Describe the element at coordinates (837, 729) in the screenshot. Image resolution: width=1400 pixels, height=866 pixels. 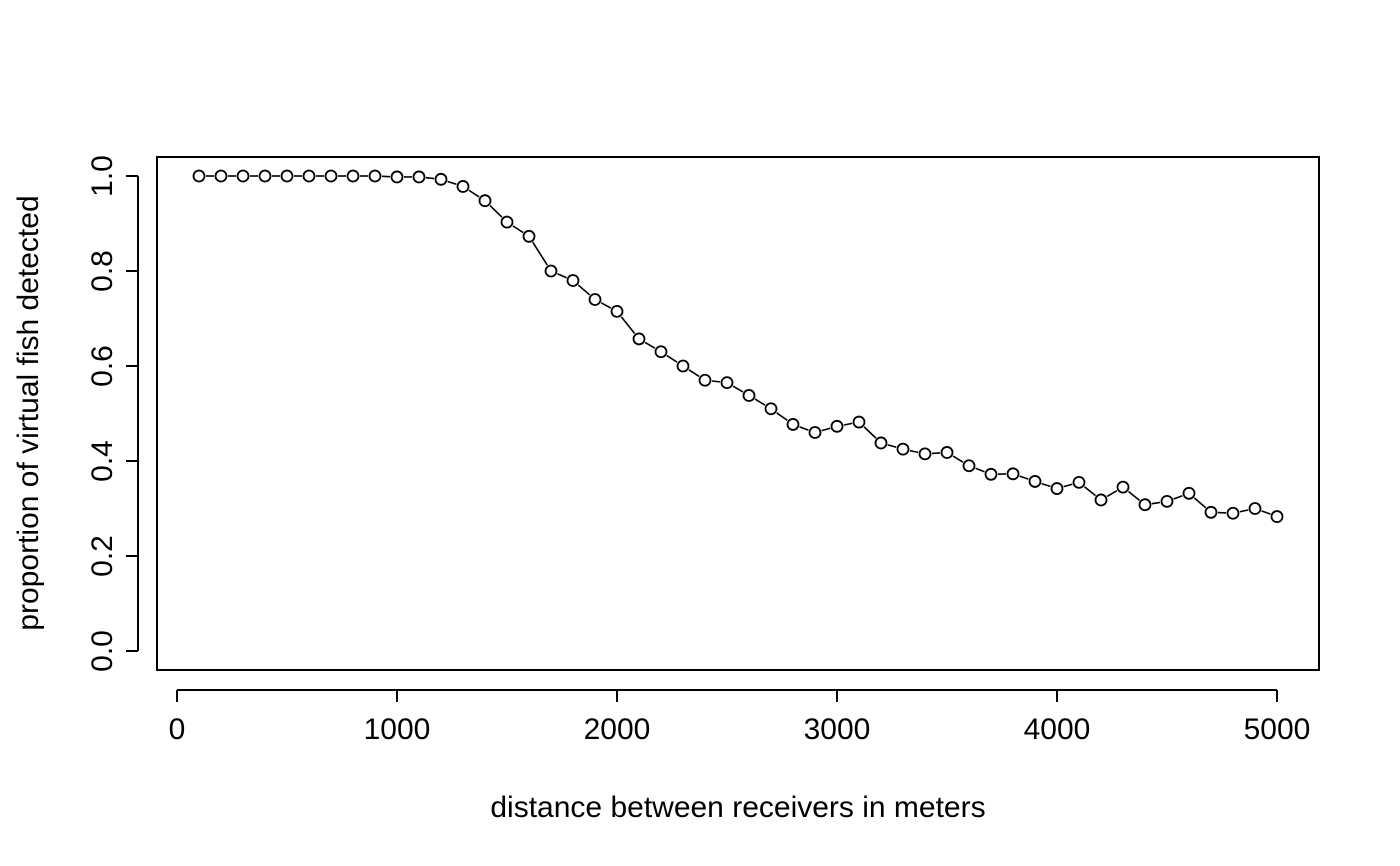
I see `x-tick-label: 3000` at that location.